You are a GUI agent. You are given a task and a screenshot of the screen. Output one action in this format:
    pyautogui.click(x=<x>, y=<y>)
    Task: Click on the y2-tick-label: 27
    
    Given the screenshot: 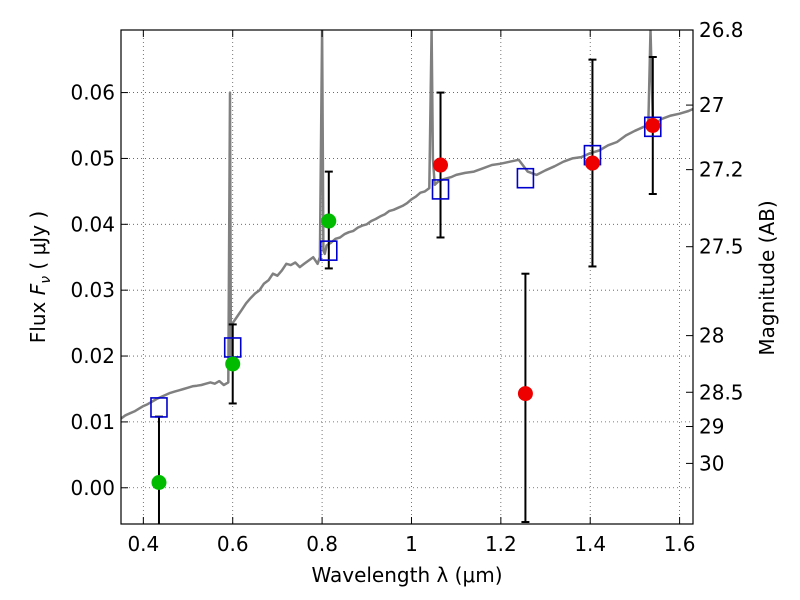 What is the action you would take?
    pyautogui.click(x=711, y=105)
    